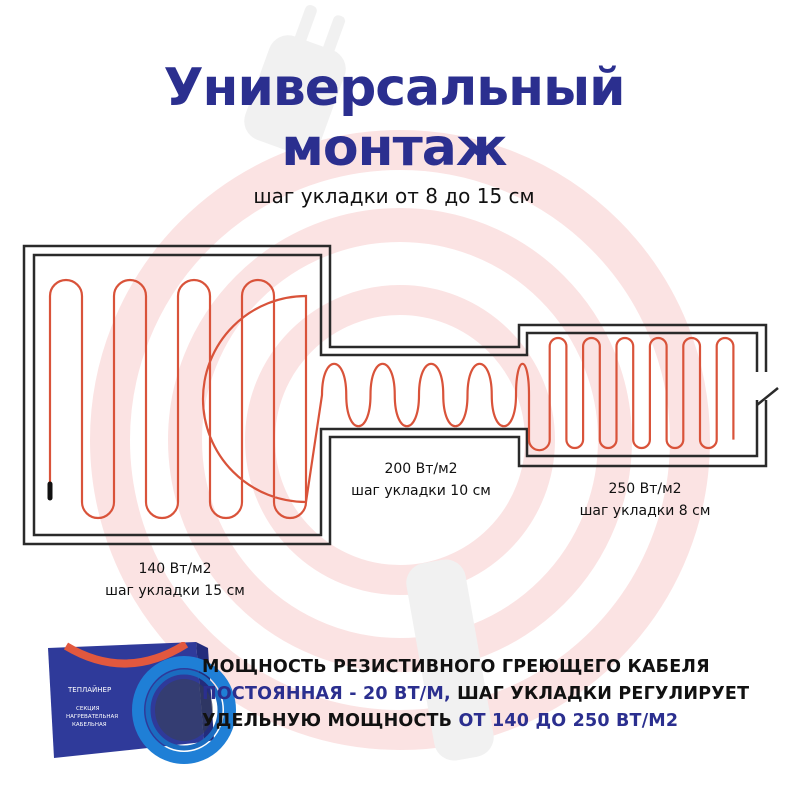 This screenshot has height=786, width=788. What do you see at coordinates (421, 469) in the screenshot?
I see `zone-power: 200 Вт/м2` at bounding box center [421, 469].